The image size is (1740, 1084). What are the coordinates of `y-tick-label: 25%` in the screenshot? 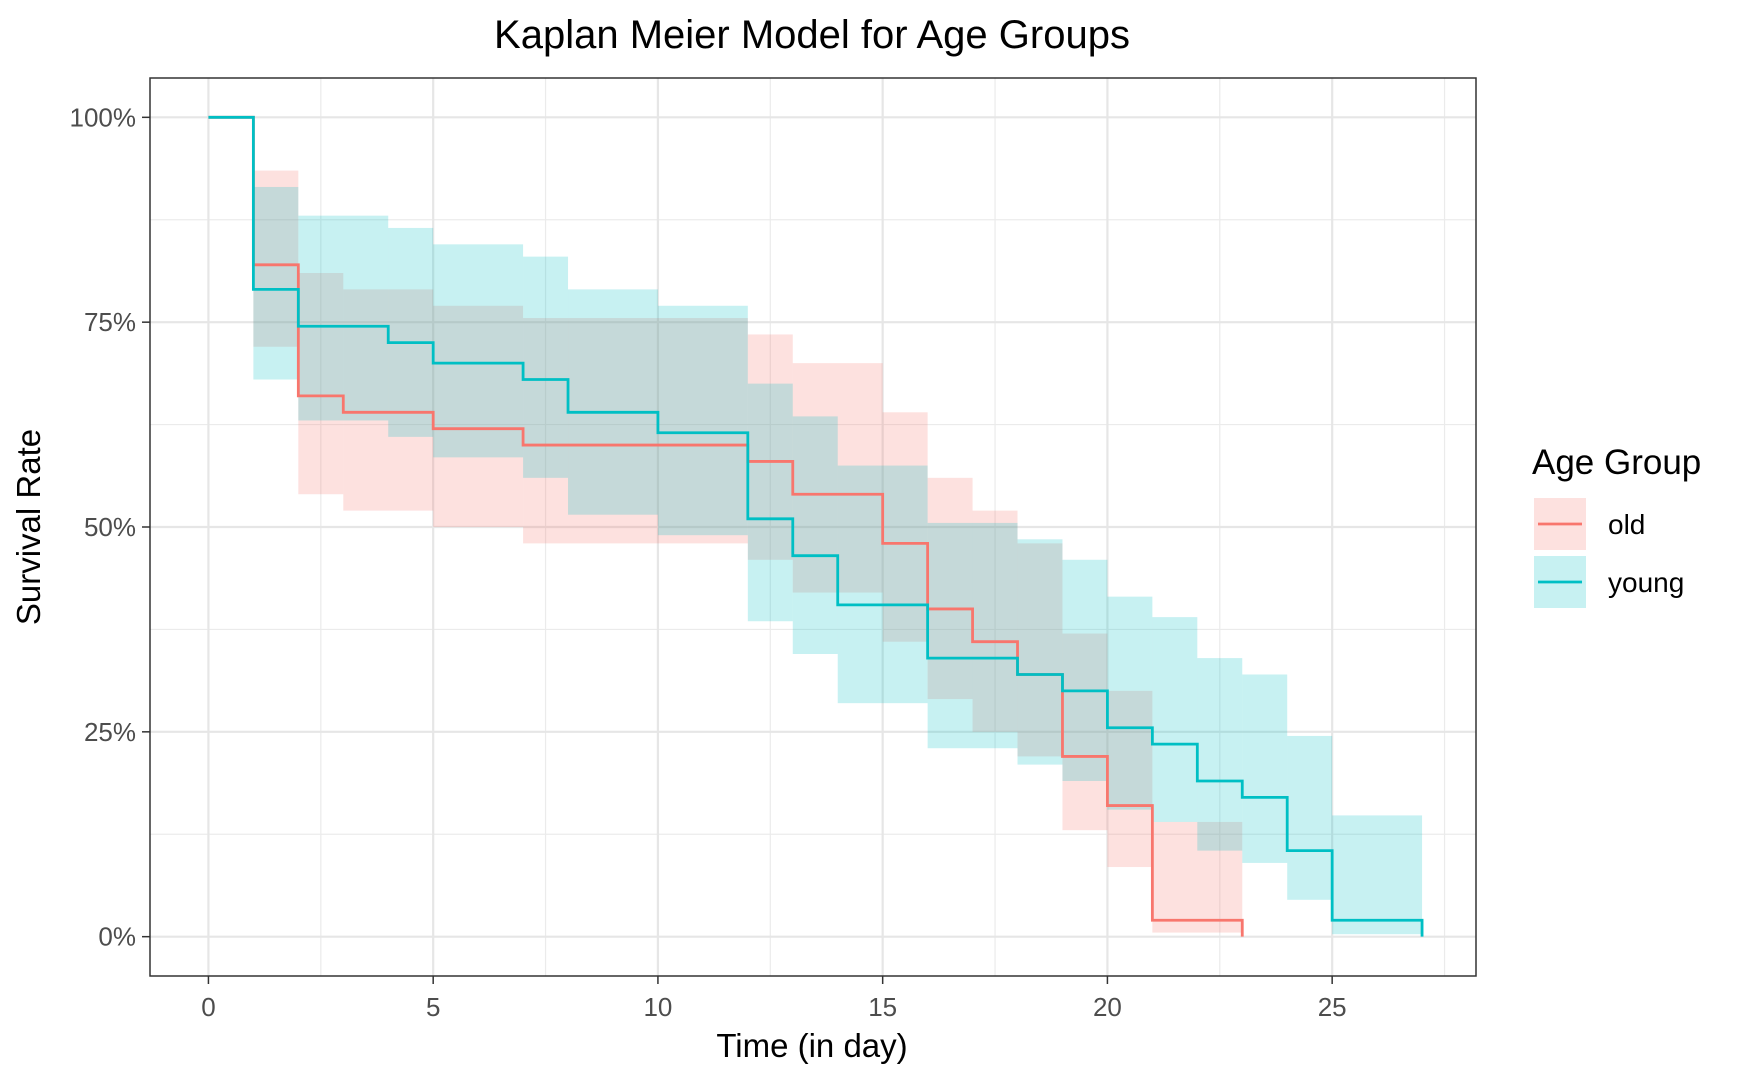 It's located at (110, 732).